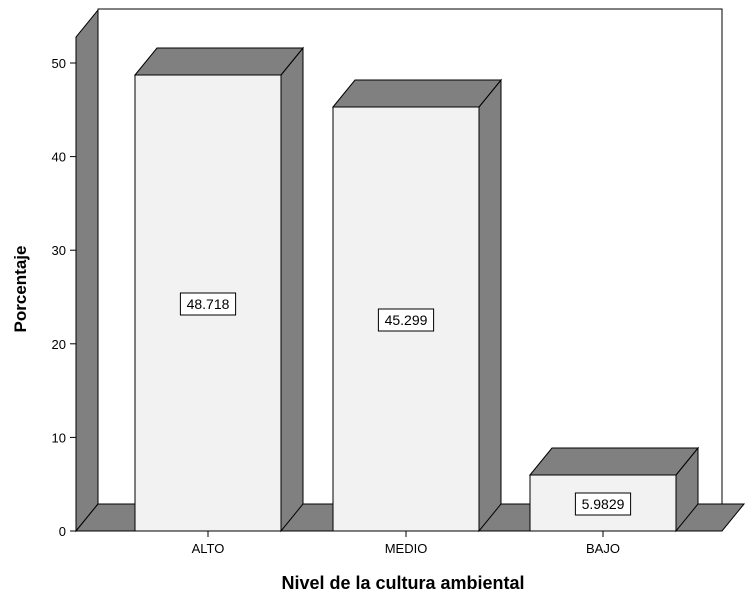  Describe the element at coordinates (87, 270) in the screenshot. I see `left-wall` at that location.